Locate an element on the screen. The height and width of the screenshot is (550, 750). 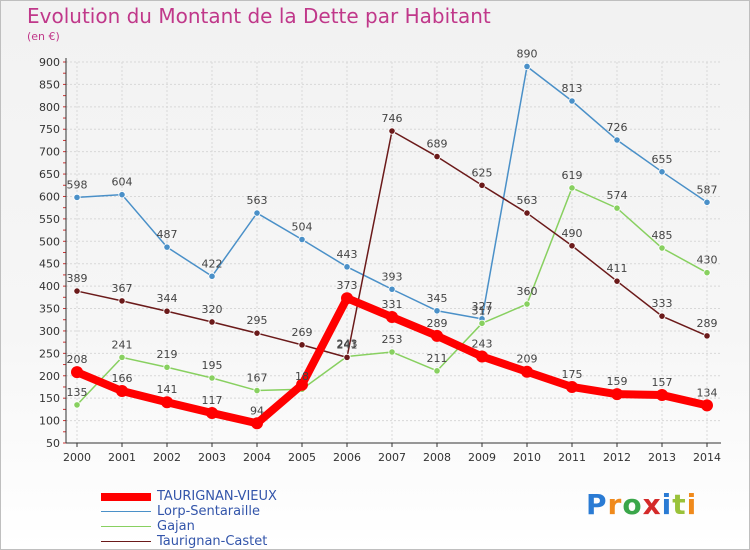
y-tick-label: 800 is located at coordinates (49, 107).